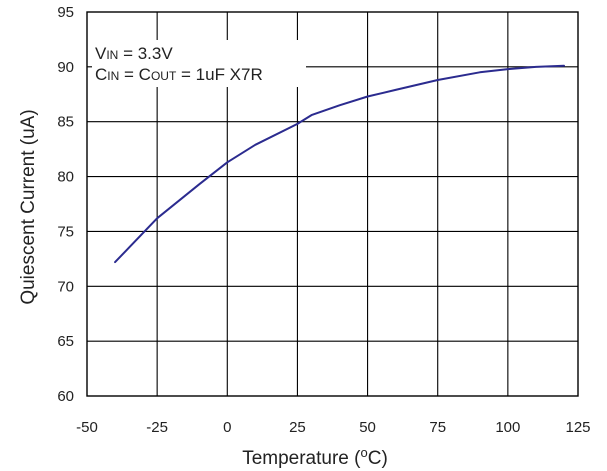  Describe the element at coordinates (577, 427) in the screenshot. I see `x-tick-label: 125` at that location.